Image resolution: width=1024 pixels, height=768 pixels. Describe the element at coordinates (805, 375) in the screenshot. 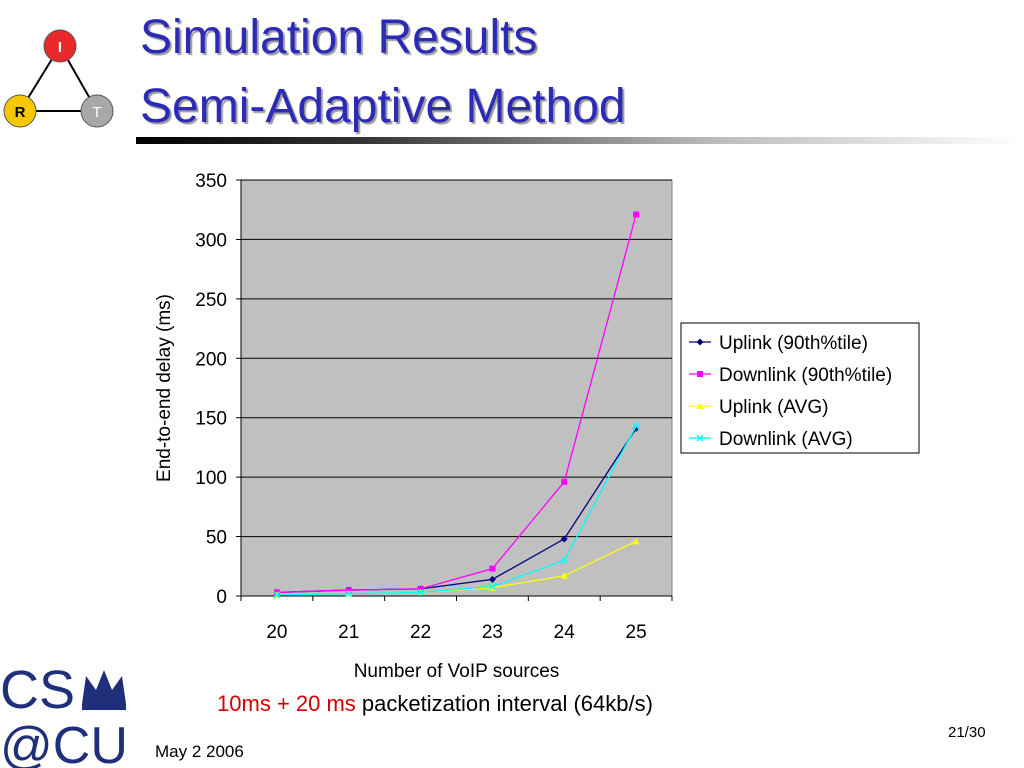

I see `legend-label-1: Downlink (90th%tile)` at that location.